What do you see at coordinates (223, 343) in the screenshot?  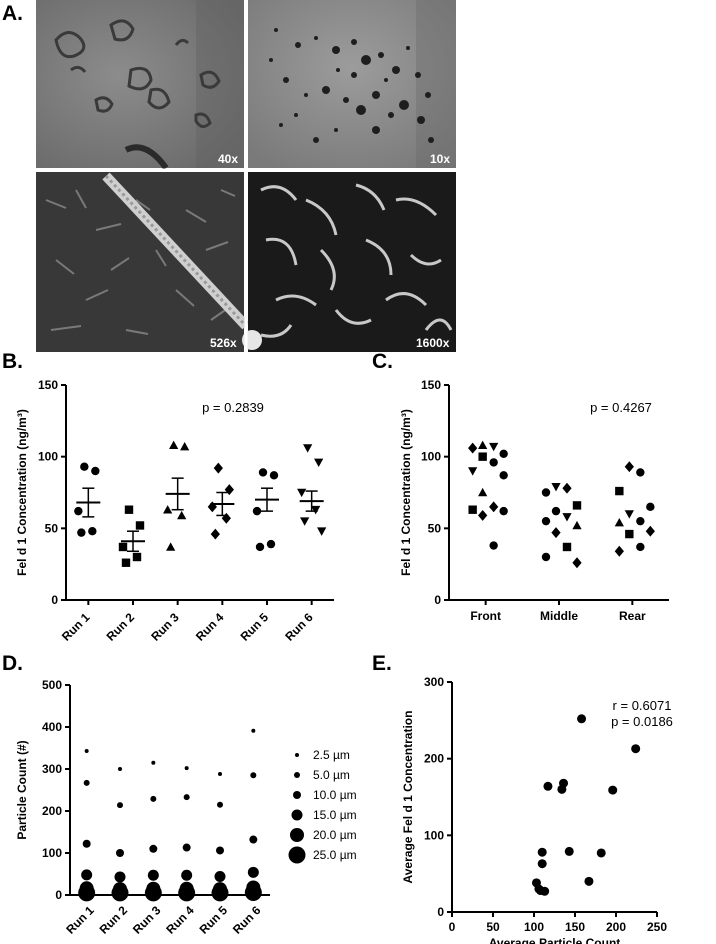 I see `mag-label-526x: 526x` at bounding box center [223, 343].